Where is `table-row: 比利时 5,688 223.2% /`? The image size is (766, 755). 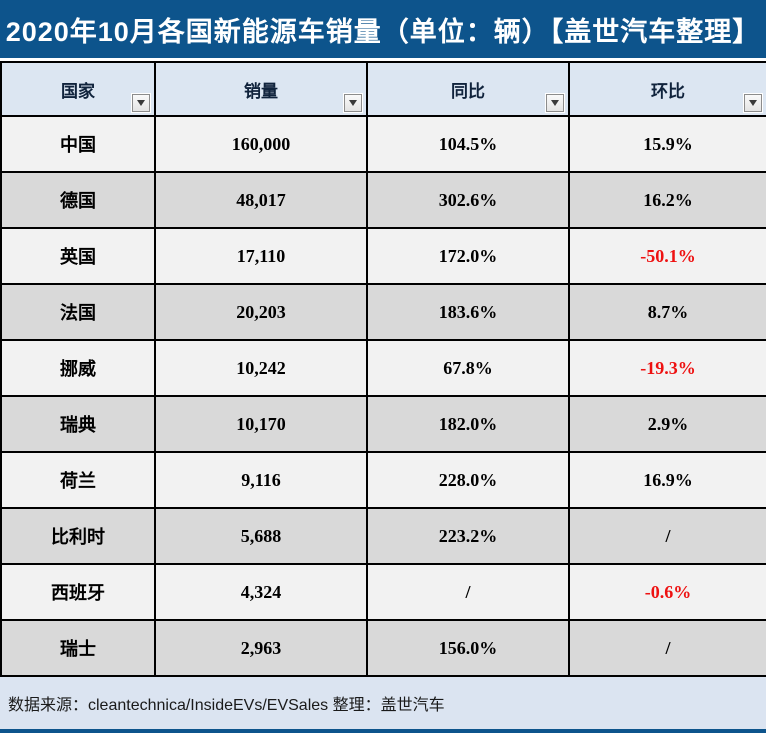
table-row: 比利时 5,688 223.2% / is located at coordinates (383, 536).